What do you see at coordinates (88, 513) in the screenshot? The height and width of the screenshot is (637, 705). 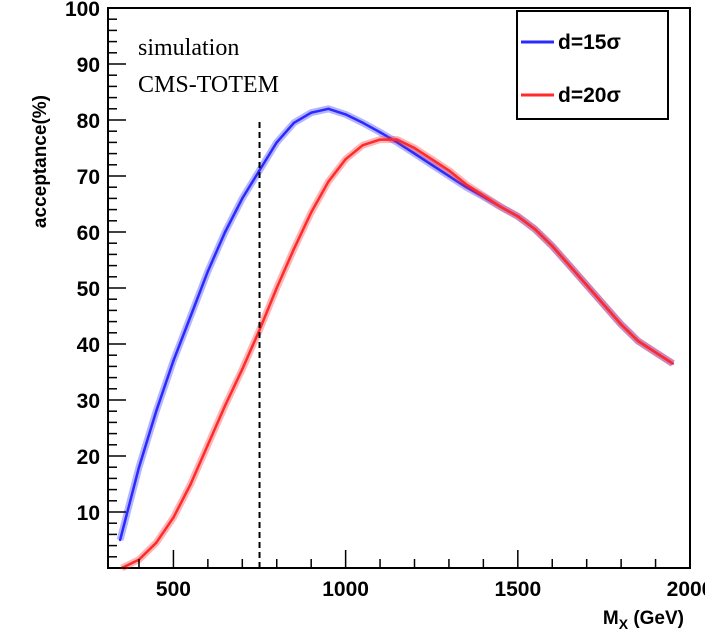 I see `y-tick-label: 10` at bounding box center [88, 513].